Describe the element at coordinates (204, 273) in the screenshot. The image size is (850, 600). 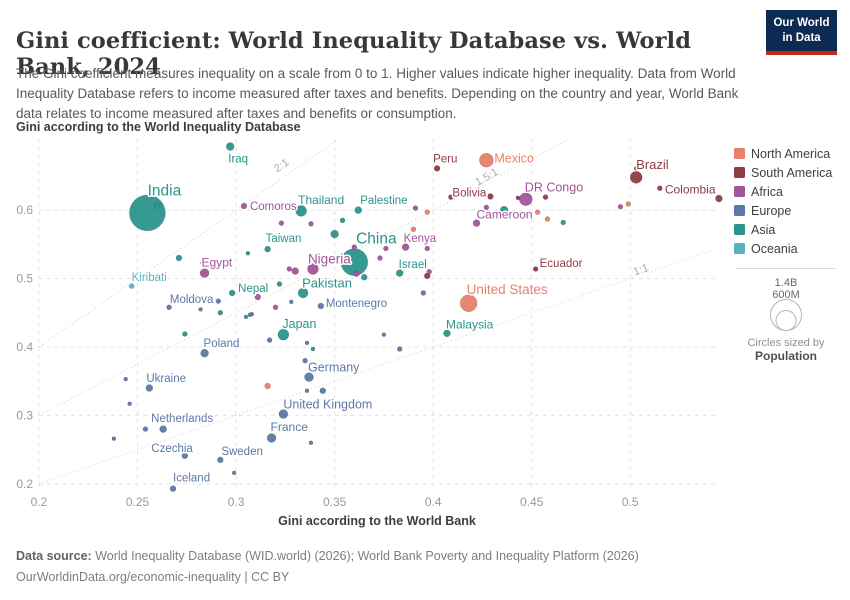
I see `dot-egypt` at that location.